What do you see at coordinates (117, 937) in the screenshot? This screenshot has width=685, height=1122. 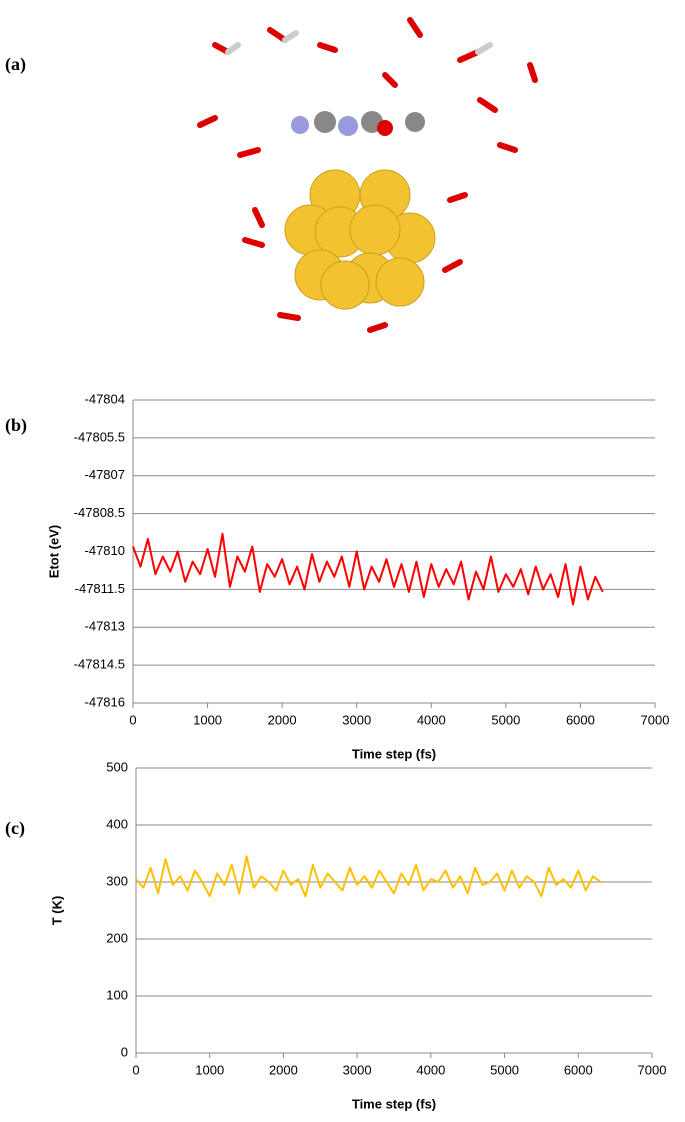 I see `y-tick-label: 200` at bounding box center [117, 937].